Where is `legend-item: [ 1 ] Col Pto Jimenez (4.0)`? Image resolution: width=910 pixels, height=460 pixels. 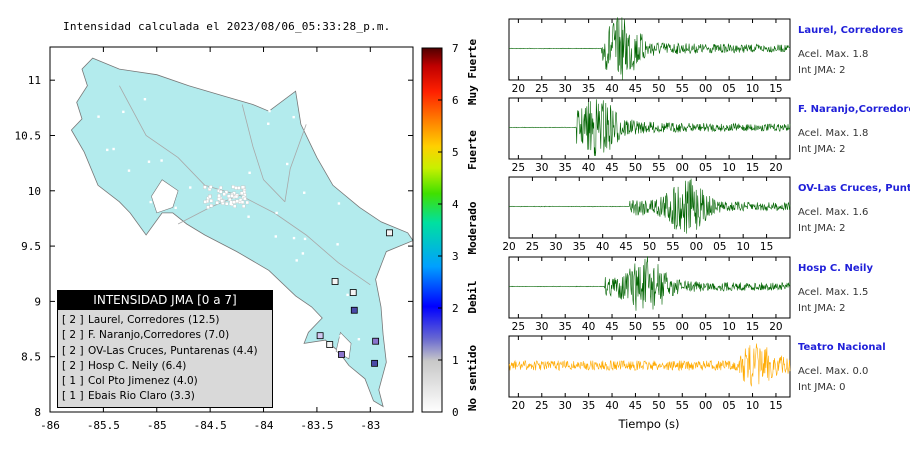
legend-item: [ 1 ] Col Pto Jimenez (4.0) is located at coordinates (167, 381).